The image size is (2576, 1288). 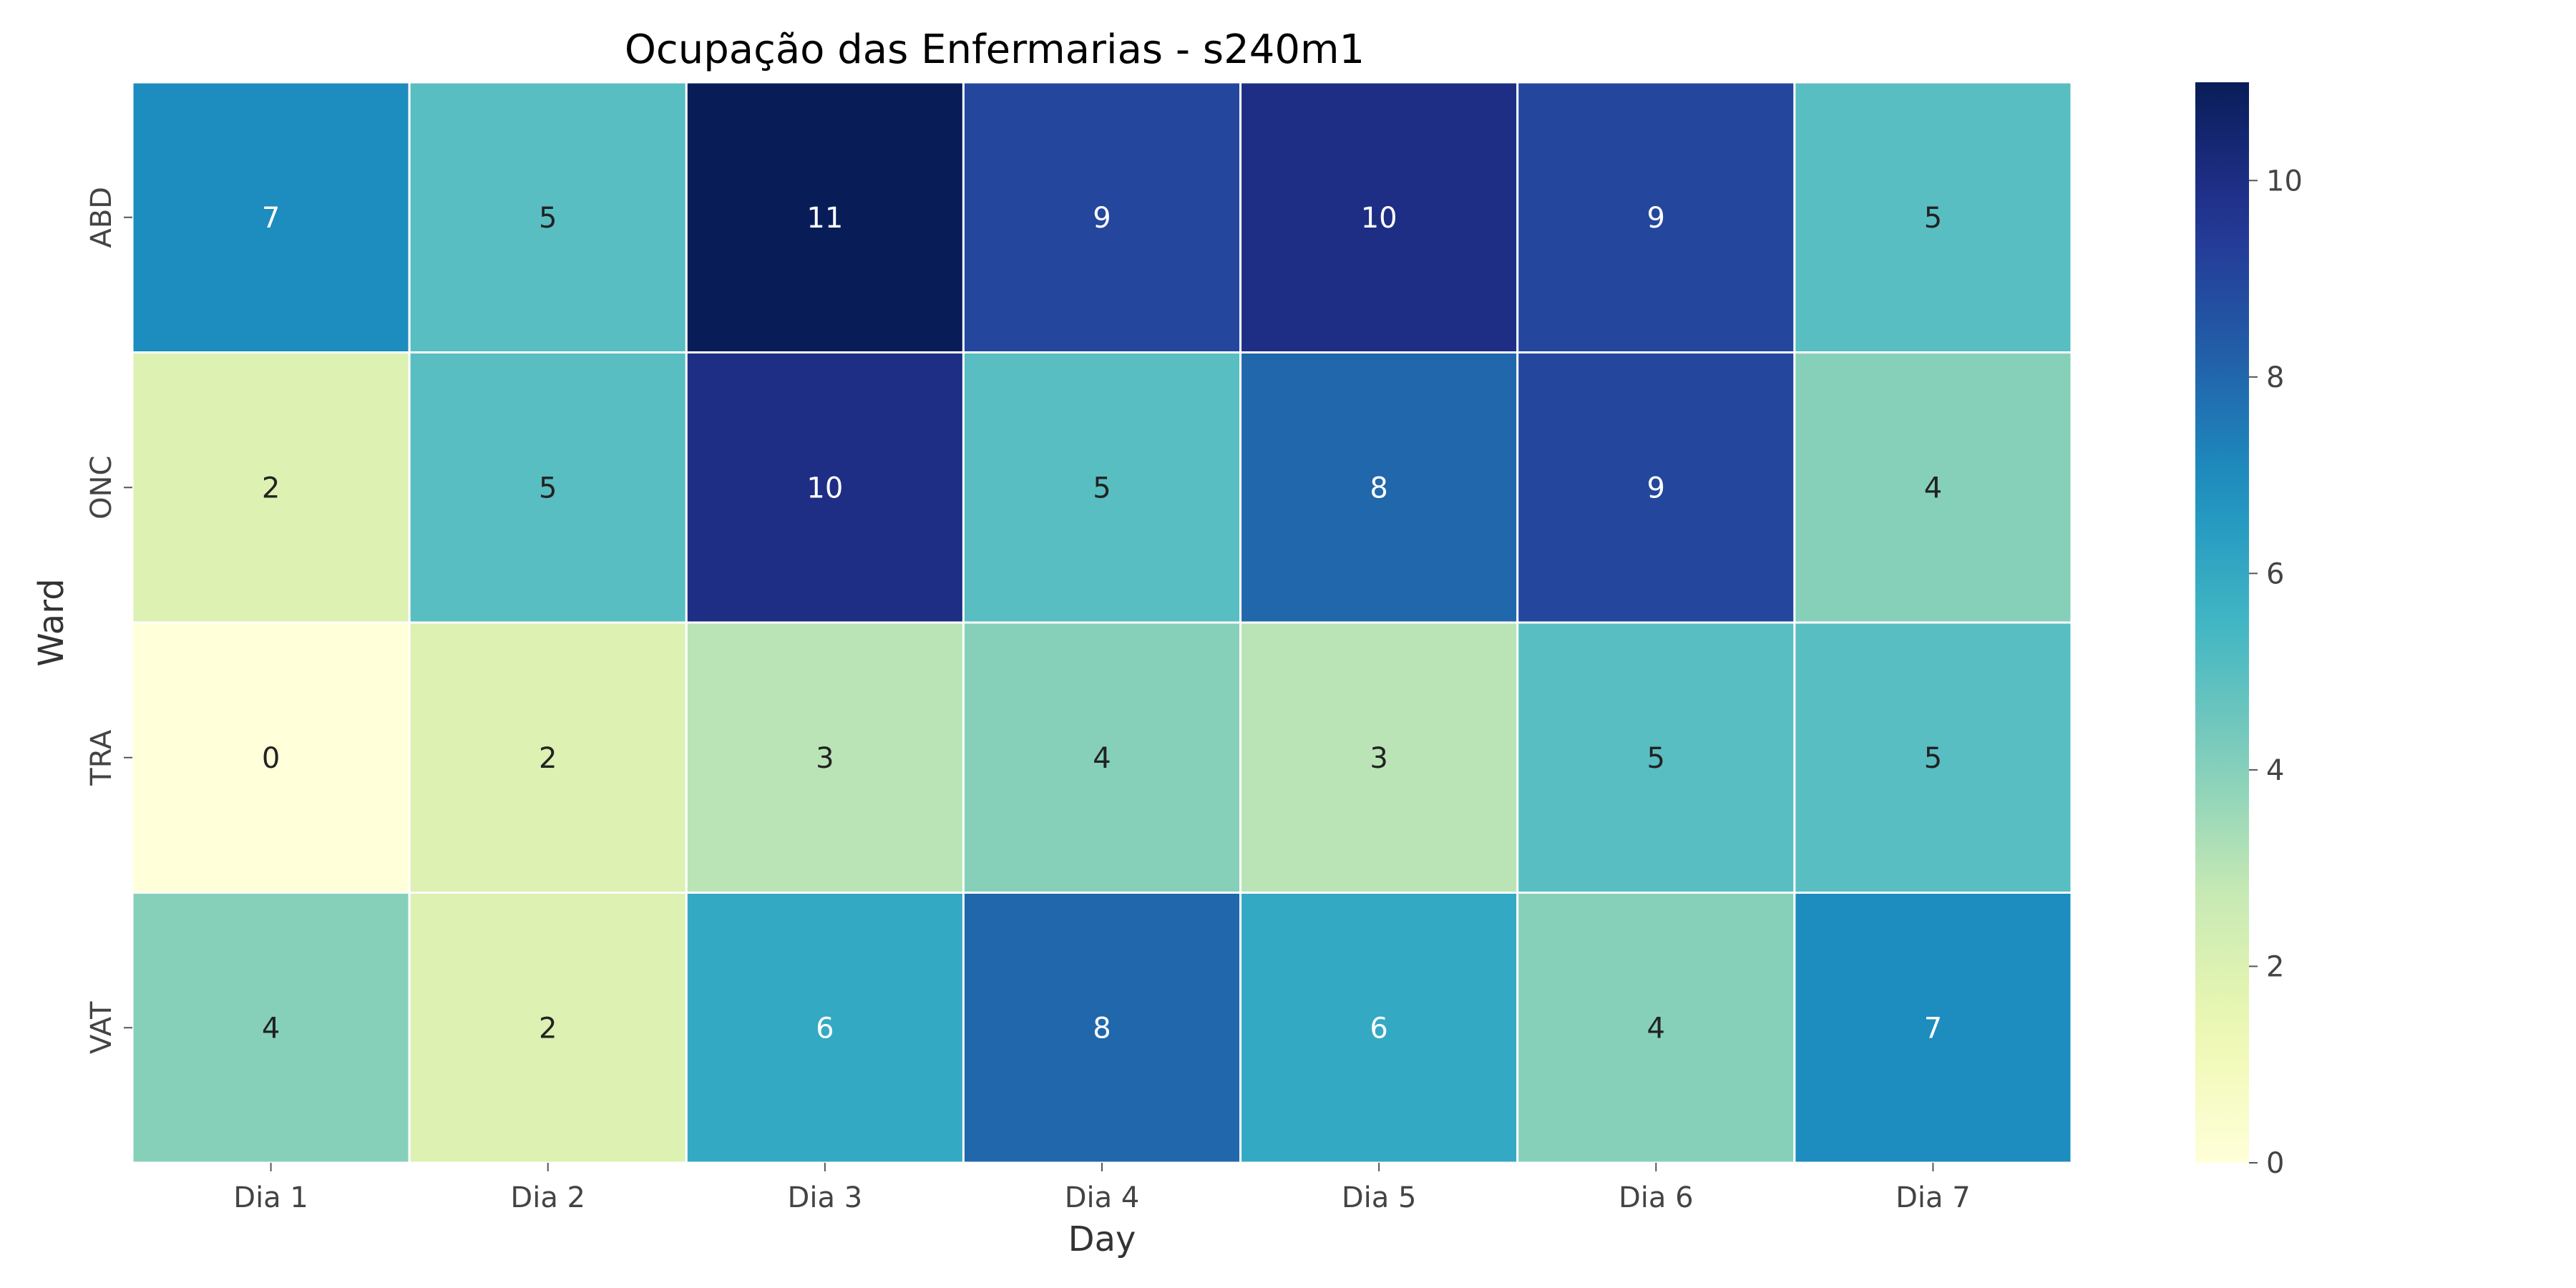 What do you see at coordinates (1656, 1197) in the screenshot?
I see `x-tick-label: Dia 6` at bounding box center [1656, 1197].